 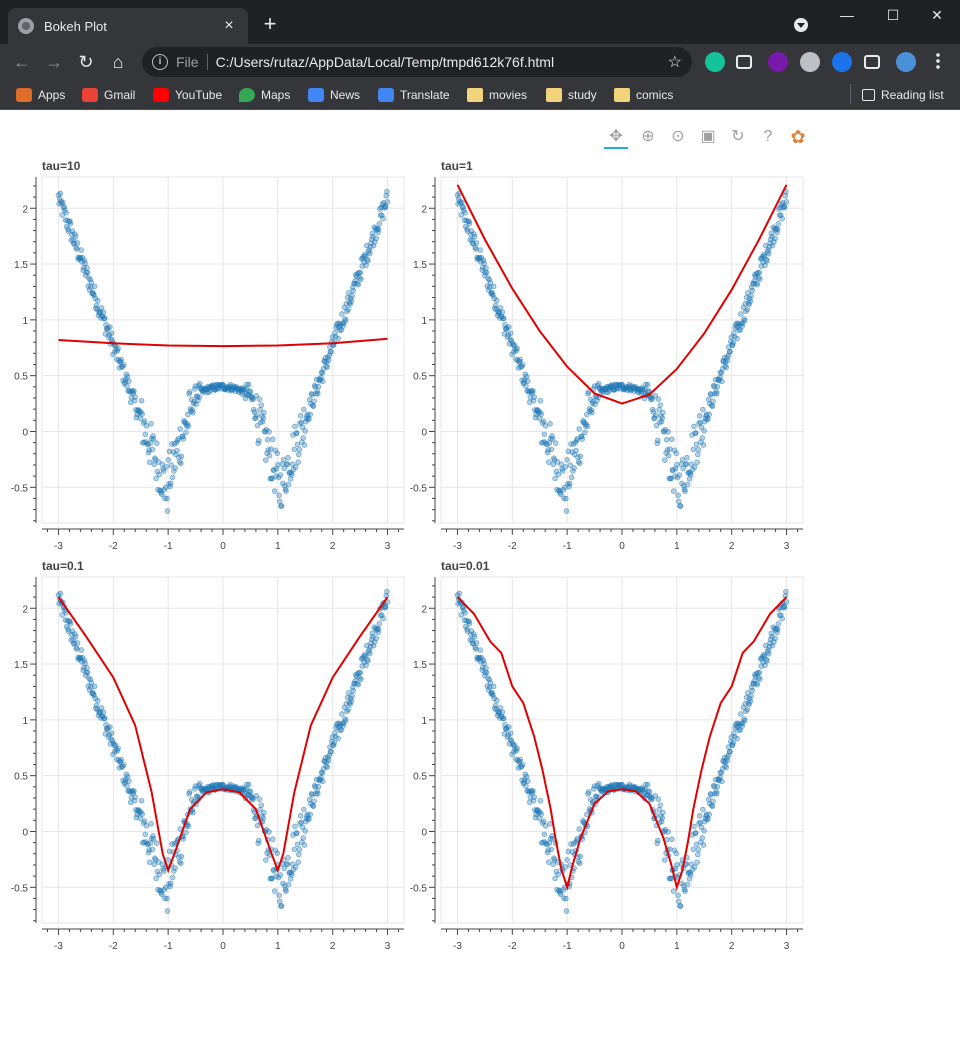 I want to click on globe-icon, so click(x=26, y=26).